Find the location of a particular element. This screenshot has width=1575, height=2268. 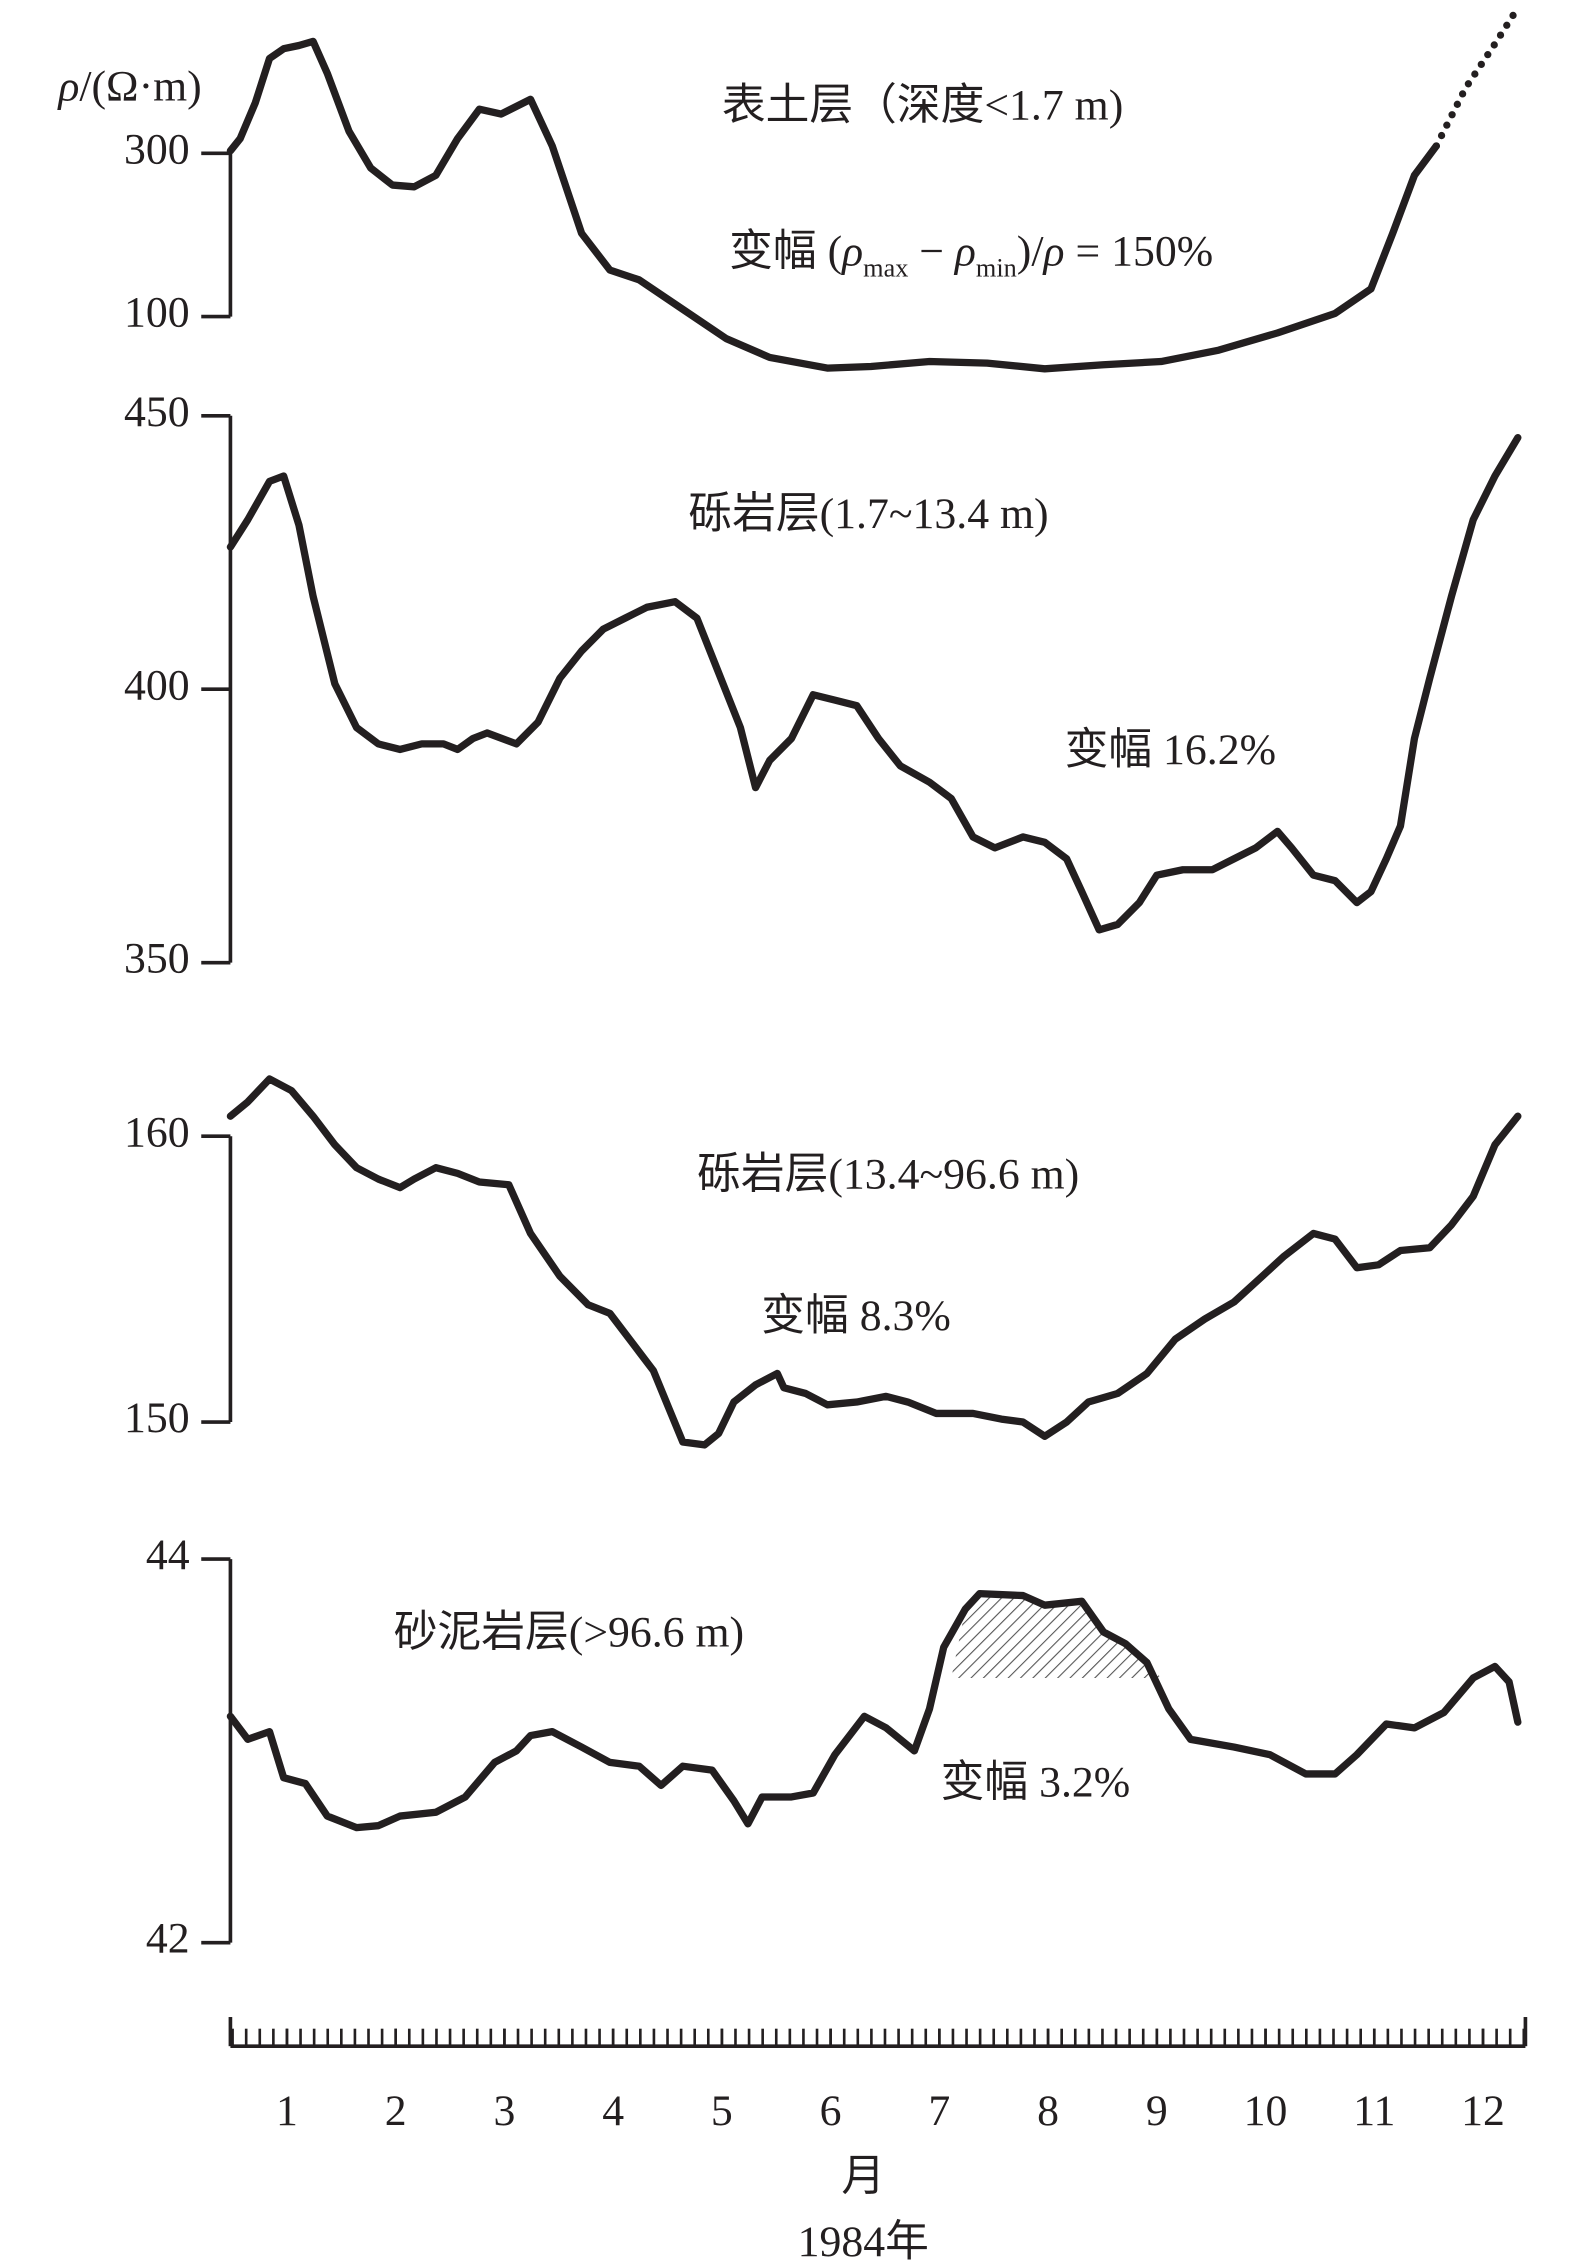

y-axis-label: ρ/(Ω·m) is located at coordinates (128, 87).